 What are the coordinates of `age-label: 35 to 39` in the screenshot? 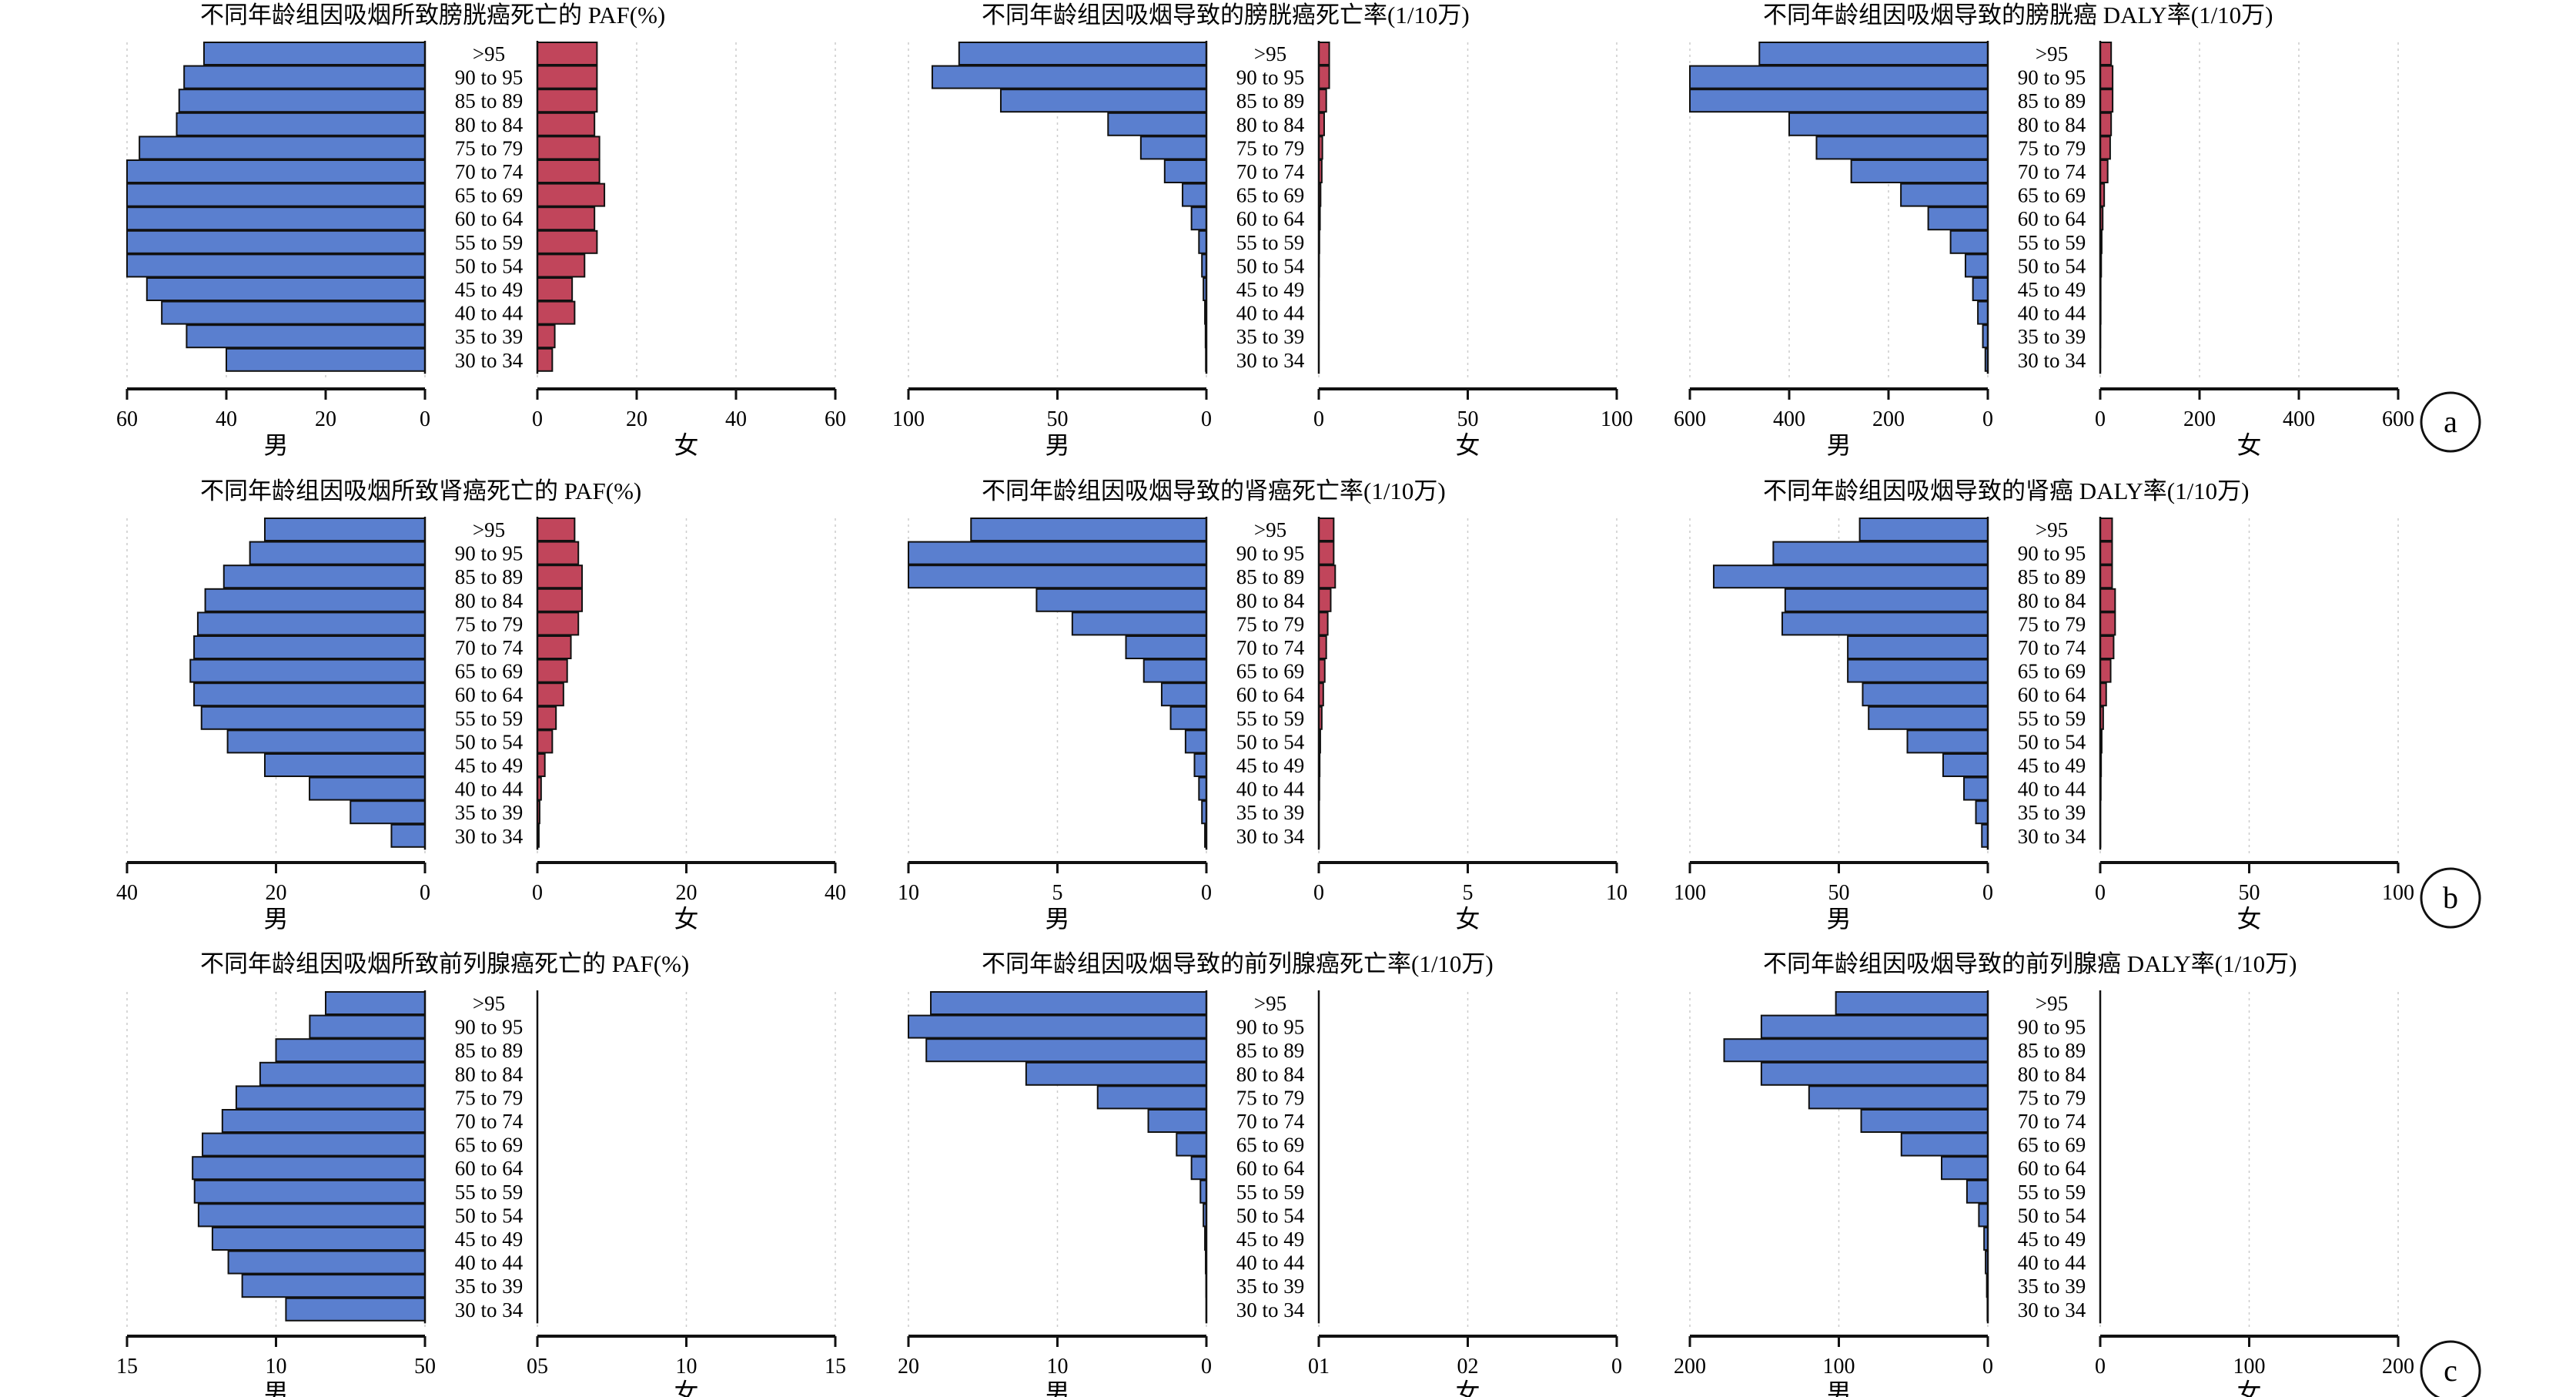 It's located at (2052, 1286).